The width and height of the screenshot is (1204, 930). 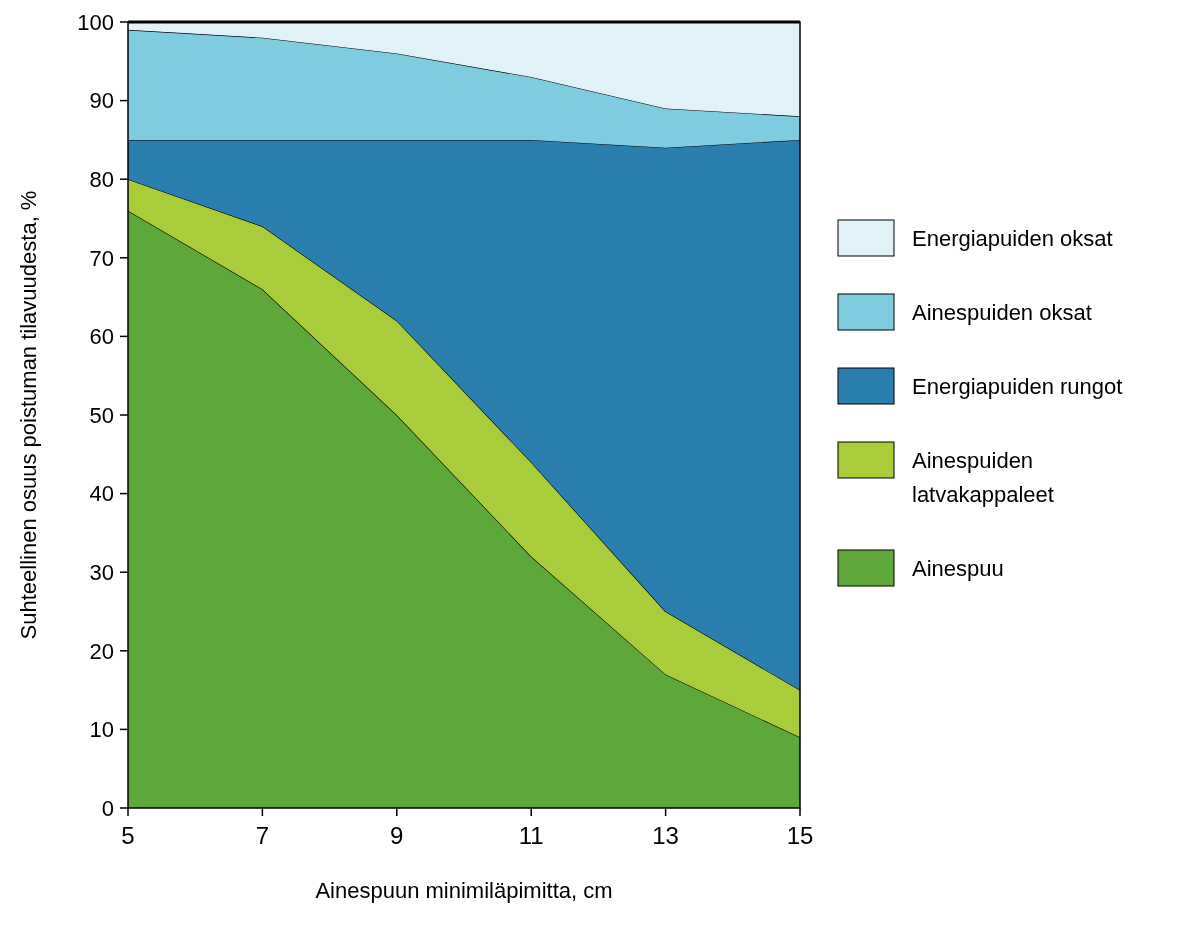 What do you see at coordinates (397, 835) in the screenshot?
I see `x-tick-label: 9` at bounding box center [397, 835].